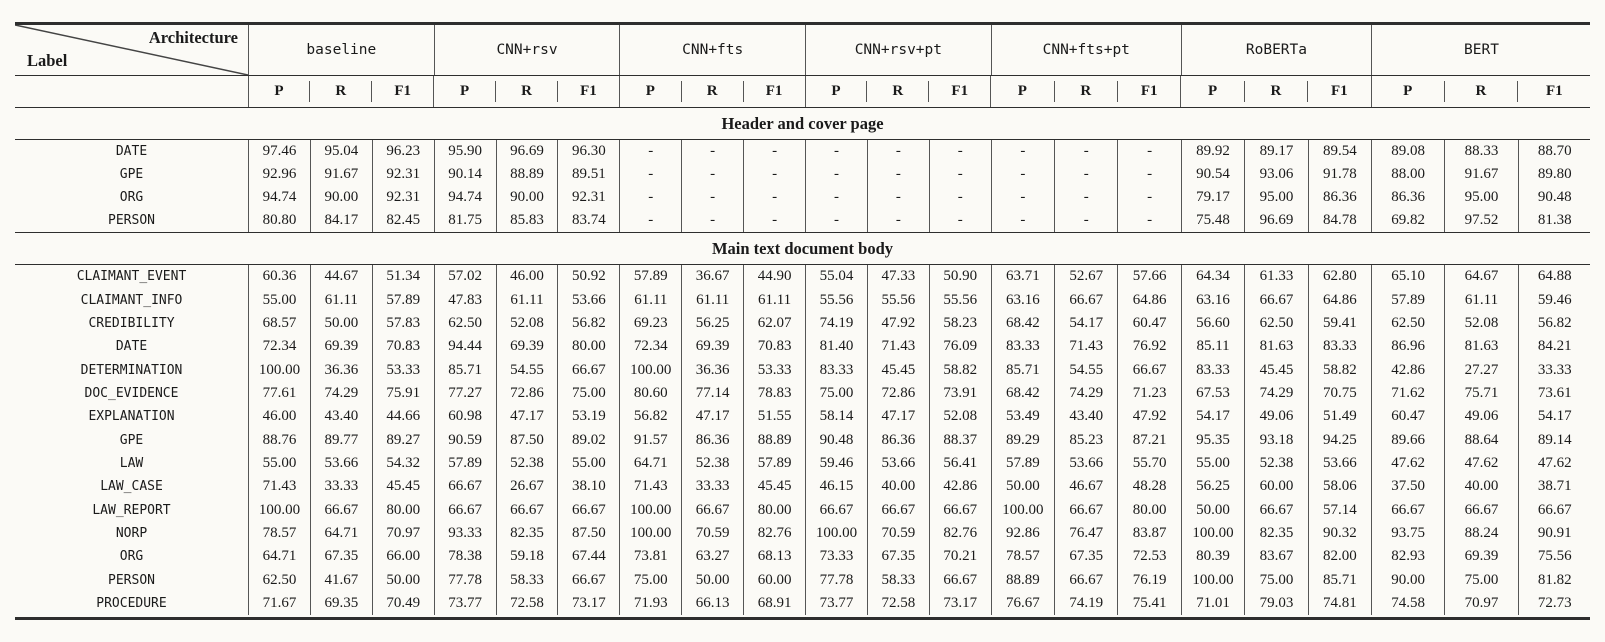 This screenshot has width=1605, height=642. Describe the element at coordinates (897, 300) in the screenshot. I see `metric-value: 55.56` at that location.